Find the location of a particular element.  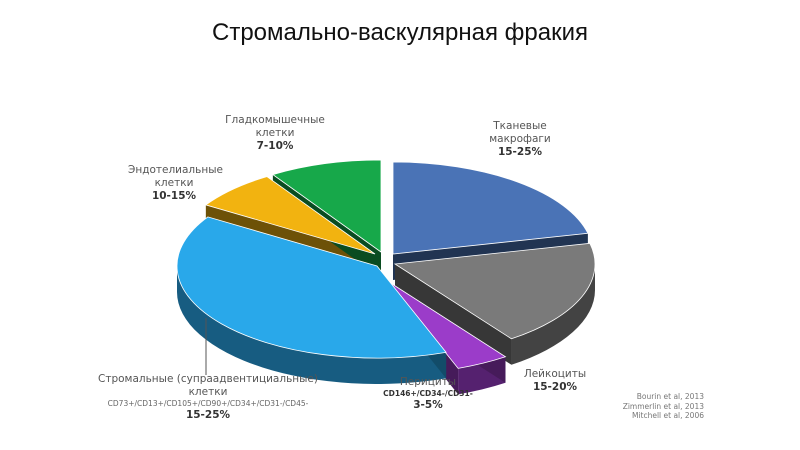

label-leukocytes-name: Лейкоциты is located at coordinates (555, 374).